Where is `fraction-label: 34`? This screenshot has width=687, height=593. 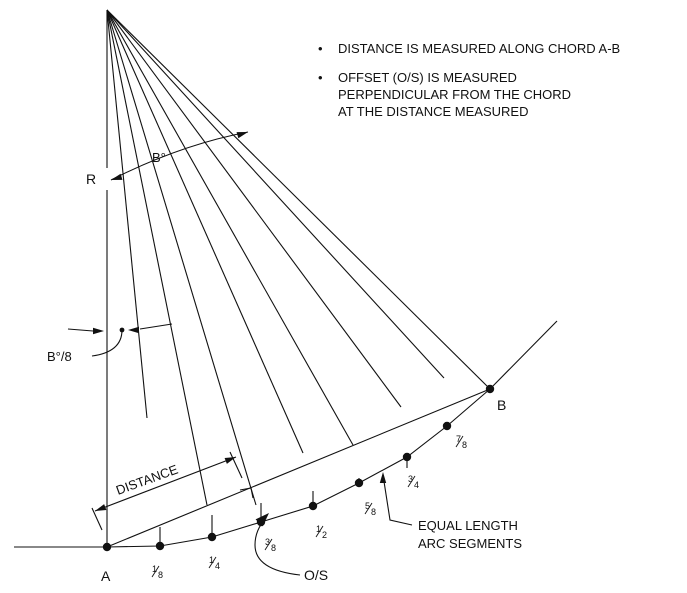
fraction-label: 34 is located at coordinates (413, 482).